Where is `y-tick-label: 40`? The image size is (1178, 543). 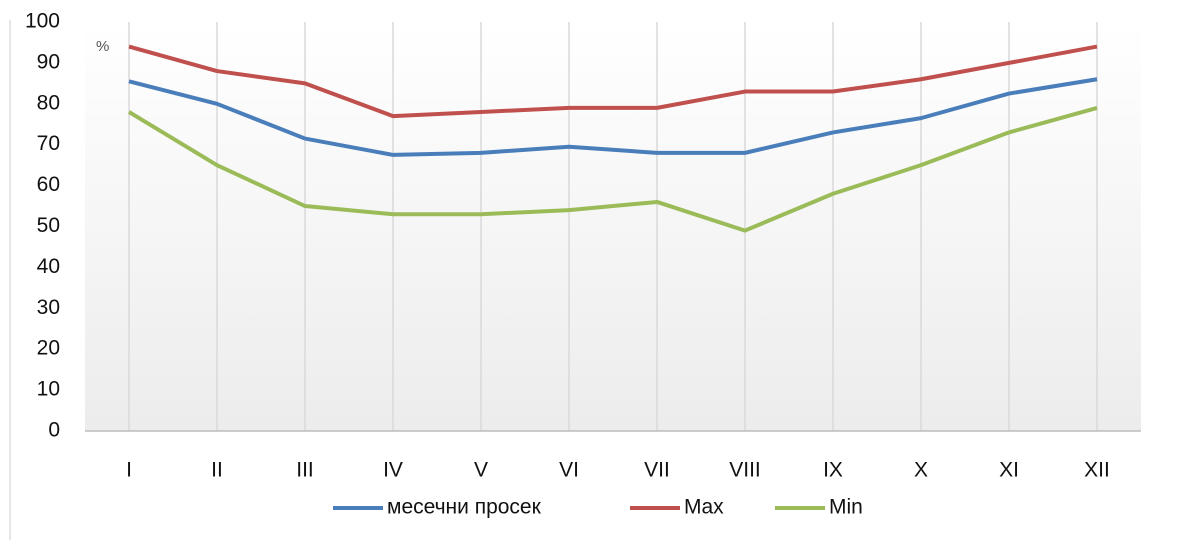
y-tick-label: 40 is located at coordinates (48, 266).